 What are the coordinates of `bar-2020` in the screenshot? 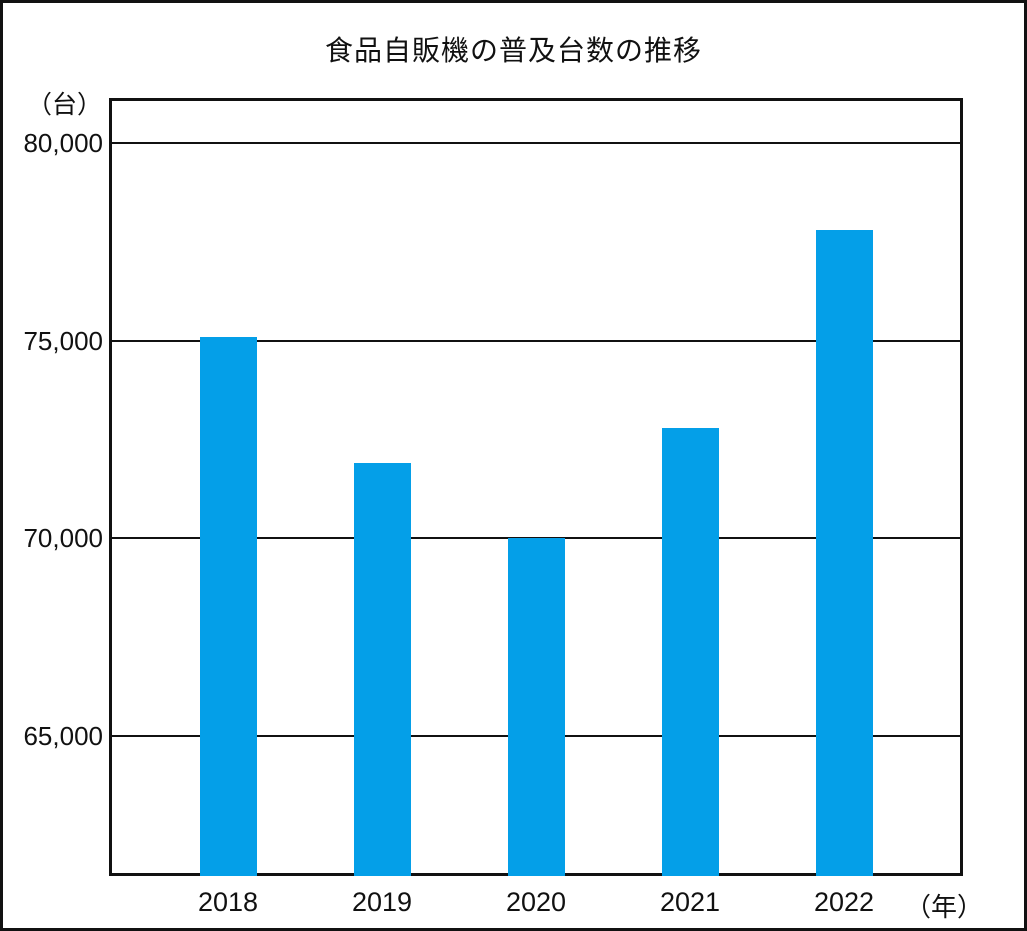 It's located at (536, 707).